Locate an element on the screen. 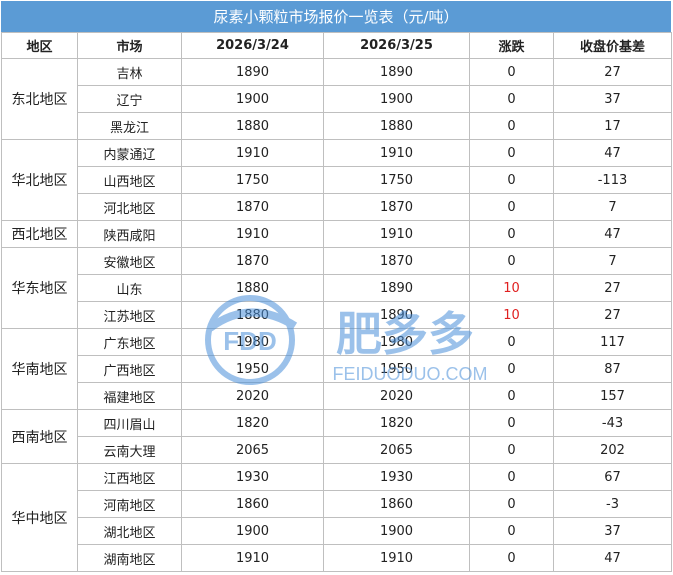  table-row: 河北地区 1870 1870 0 7 is located at coordinates (337, 207).